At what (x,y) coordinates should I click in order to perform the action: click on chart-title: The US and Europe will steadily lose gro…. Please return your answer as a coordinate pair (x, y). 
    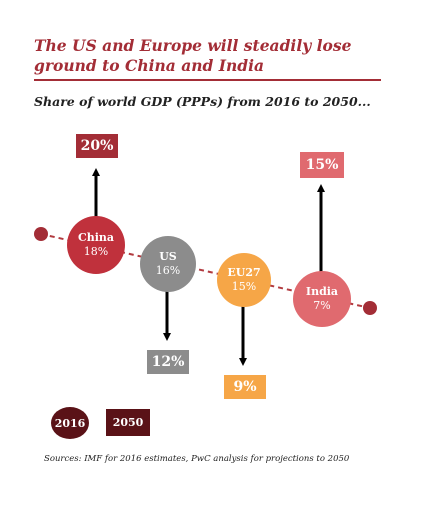
    Looking at the image, I should click on (193, 55).